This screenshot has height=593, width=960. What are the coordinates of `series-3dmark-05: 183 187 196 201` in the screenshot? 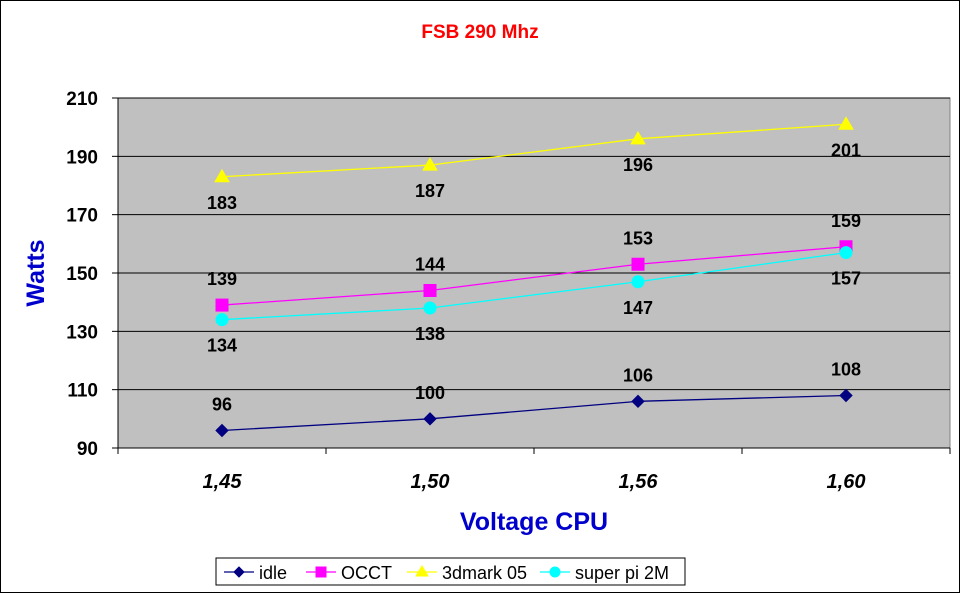 It's located at (534, 164).